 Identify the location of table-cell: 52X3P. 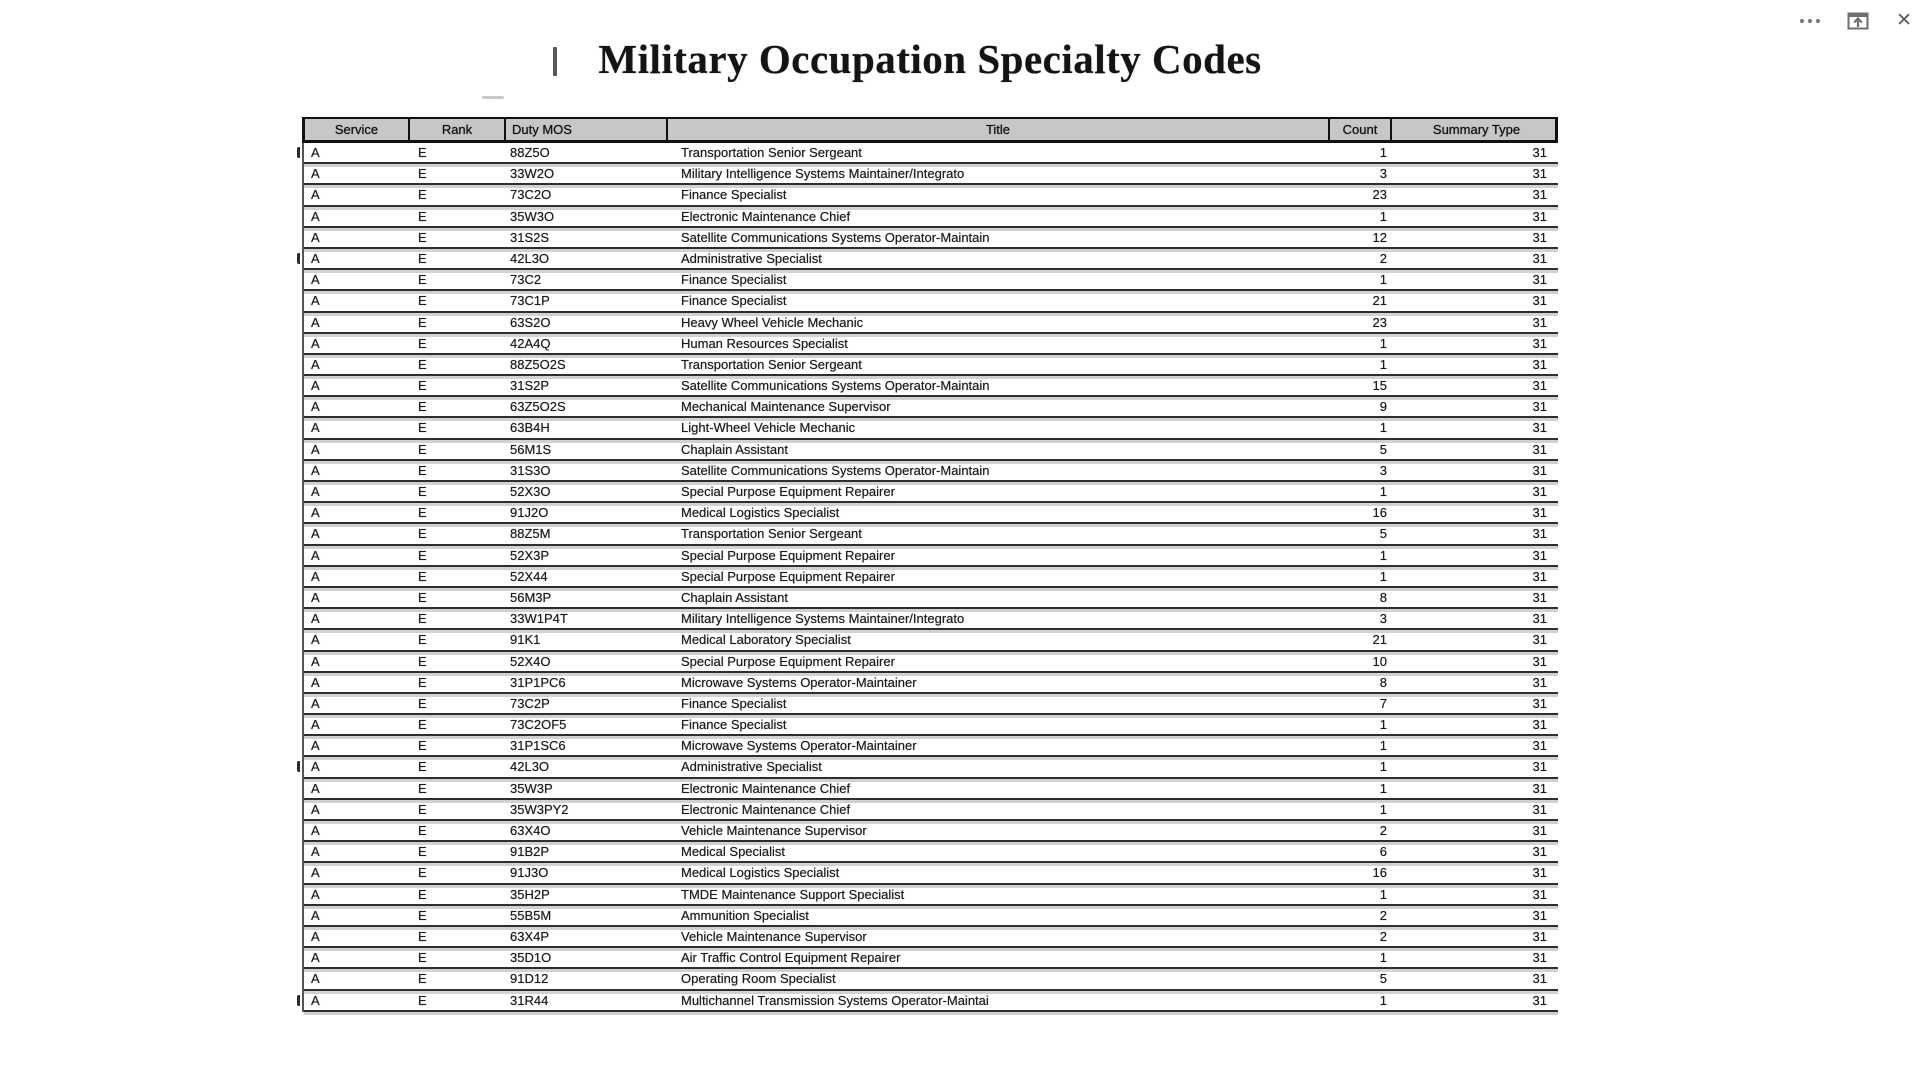
(530, 555).